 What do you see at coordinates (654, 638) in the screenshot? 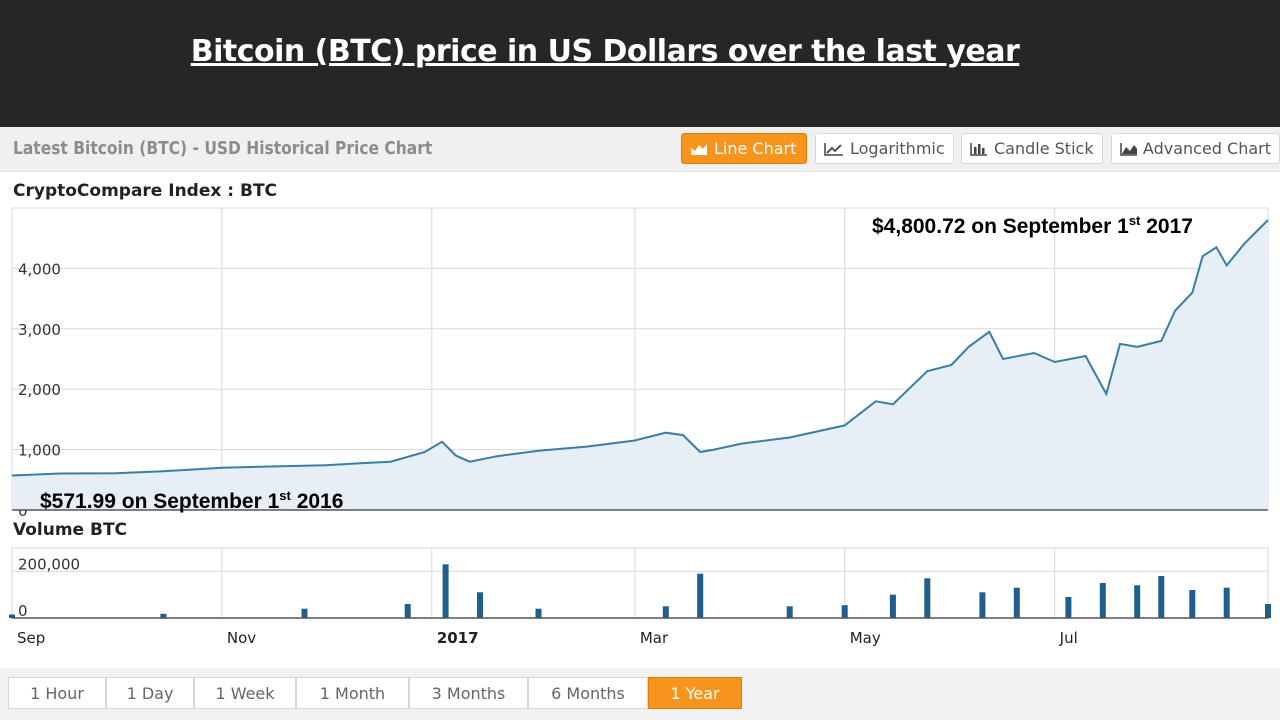
I see `x-tick-label: Mar` at bounding box center [654, 638].